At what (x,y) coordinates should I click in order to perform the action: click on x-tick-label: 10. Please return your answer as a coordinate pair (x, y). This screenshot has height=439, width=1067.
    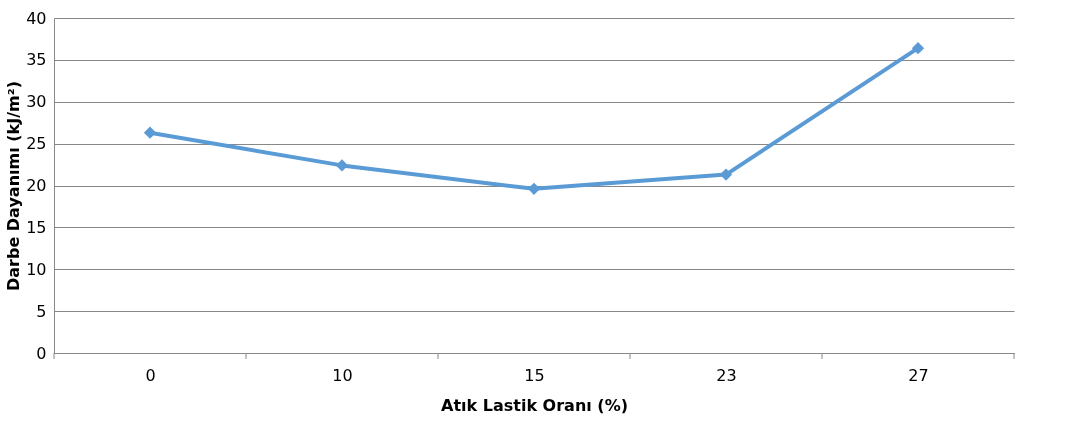
    Looking at the image, I should click on (342, 375).